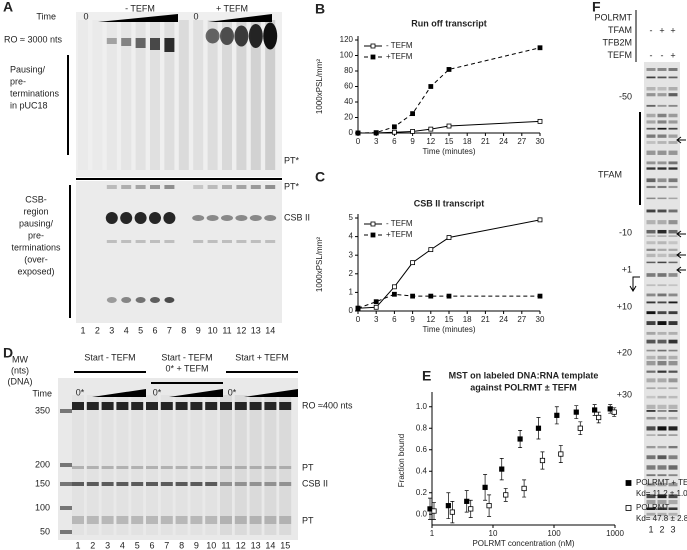 This screenshot has width=687, height=550. I want to click on lane-number: 4, so click(122, 545).